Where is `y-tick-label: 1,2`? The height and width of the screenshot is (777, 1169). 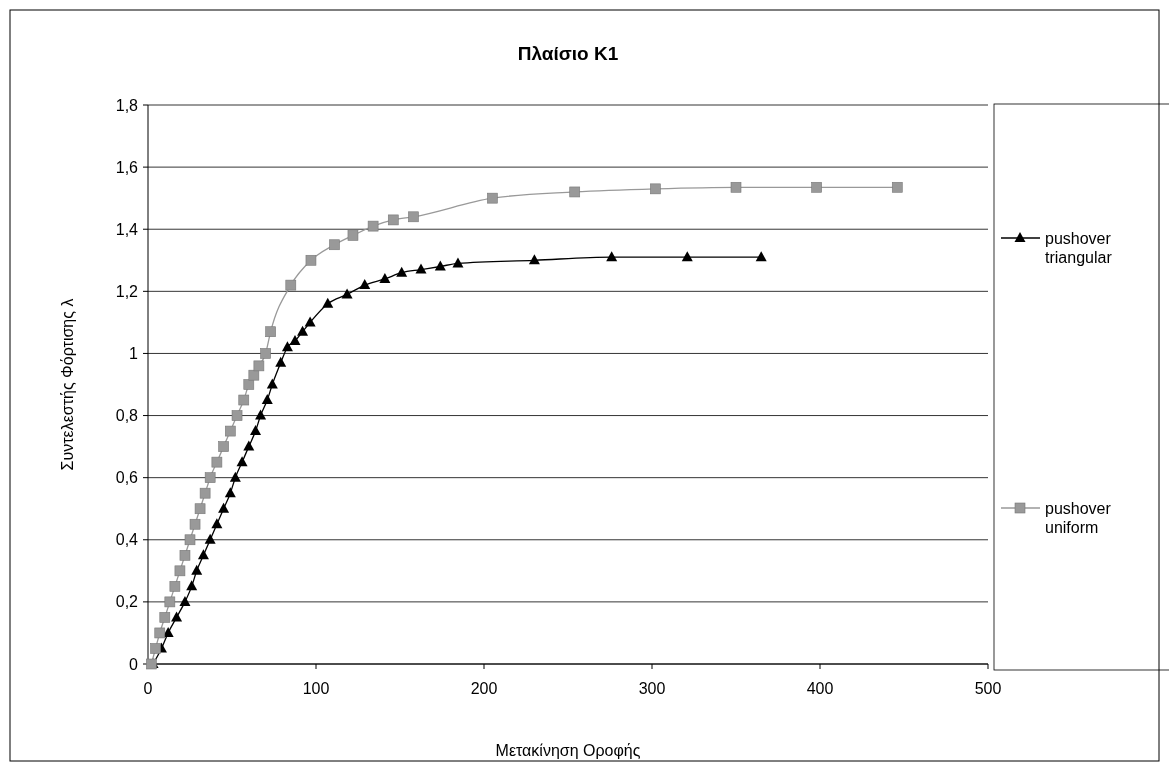
y-tick-label: 1,2 is located at coordinates (127, 291).